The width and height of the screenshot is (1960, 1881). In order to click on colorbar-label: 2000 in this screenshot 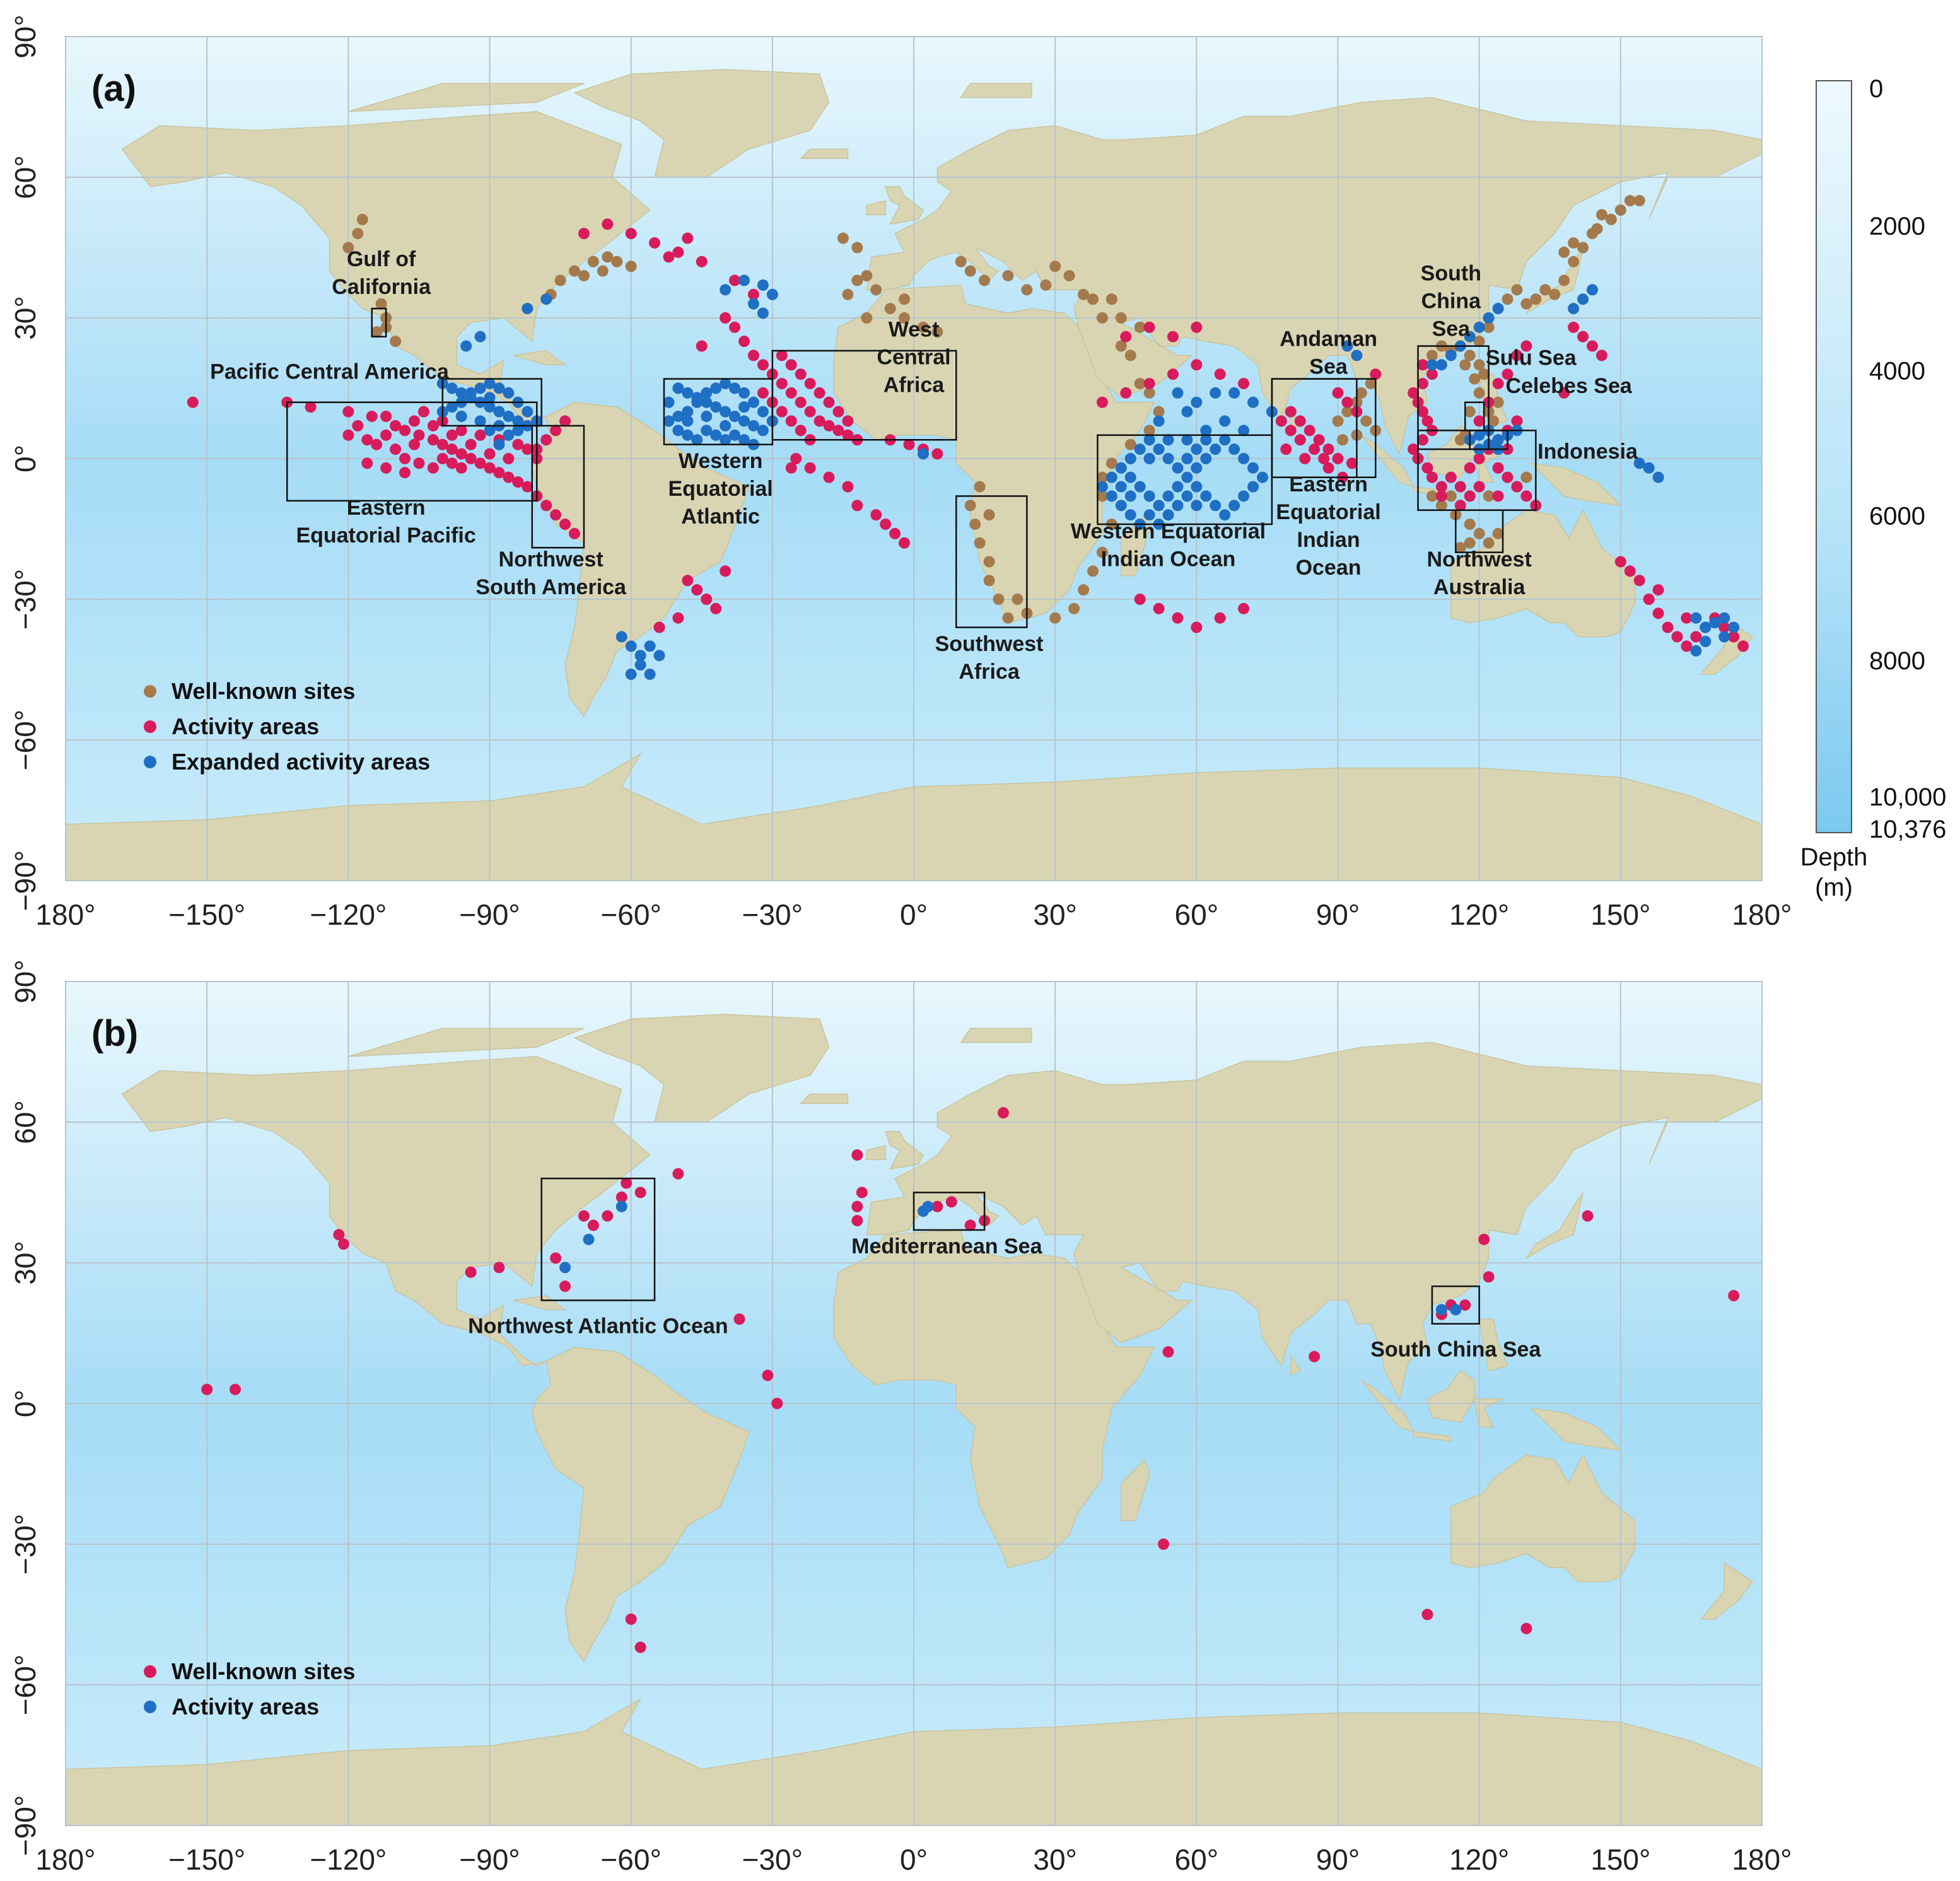, I will do `click(1897, 226)`.